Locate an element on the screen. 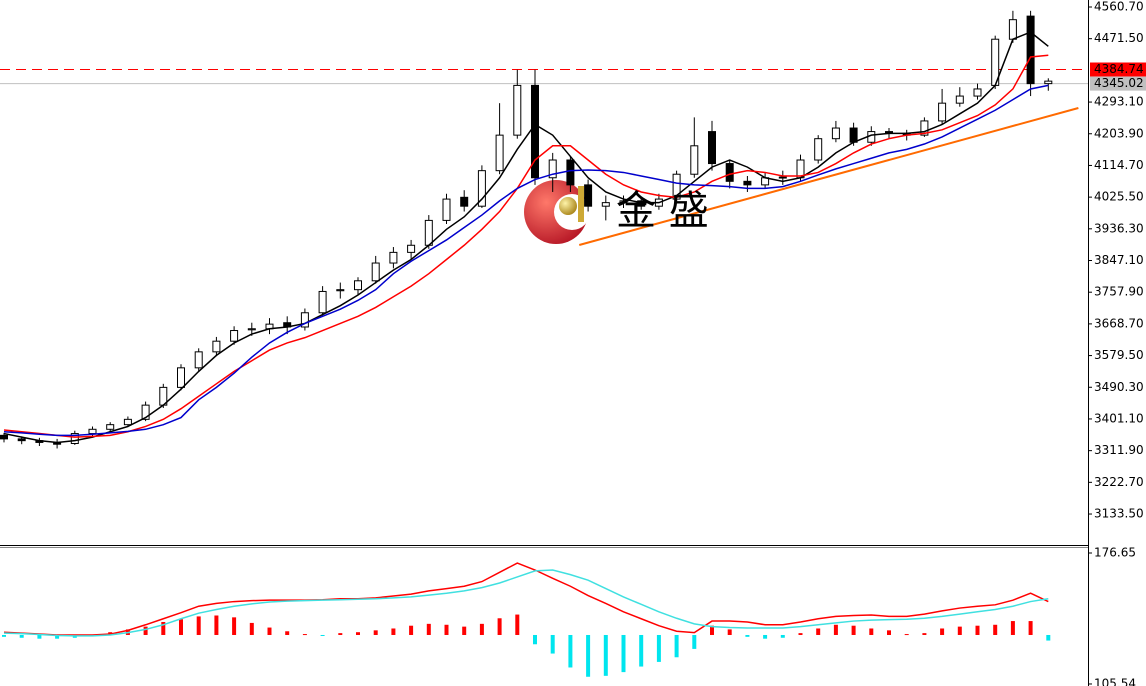  y-tick-label: 4293.10 is located at coordinates (1119, 102).